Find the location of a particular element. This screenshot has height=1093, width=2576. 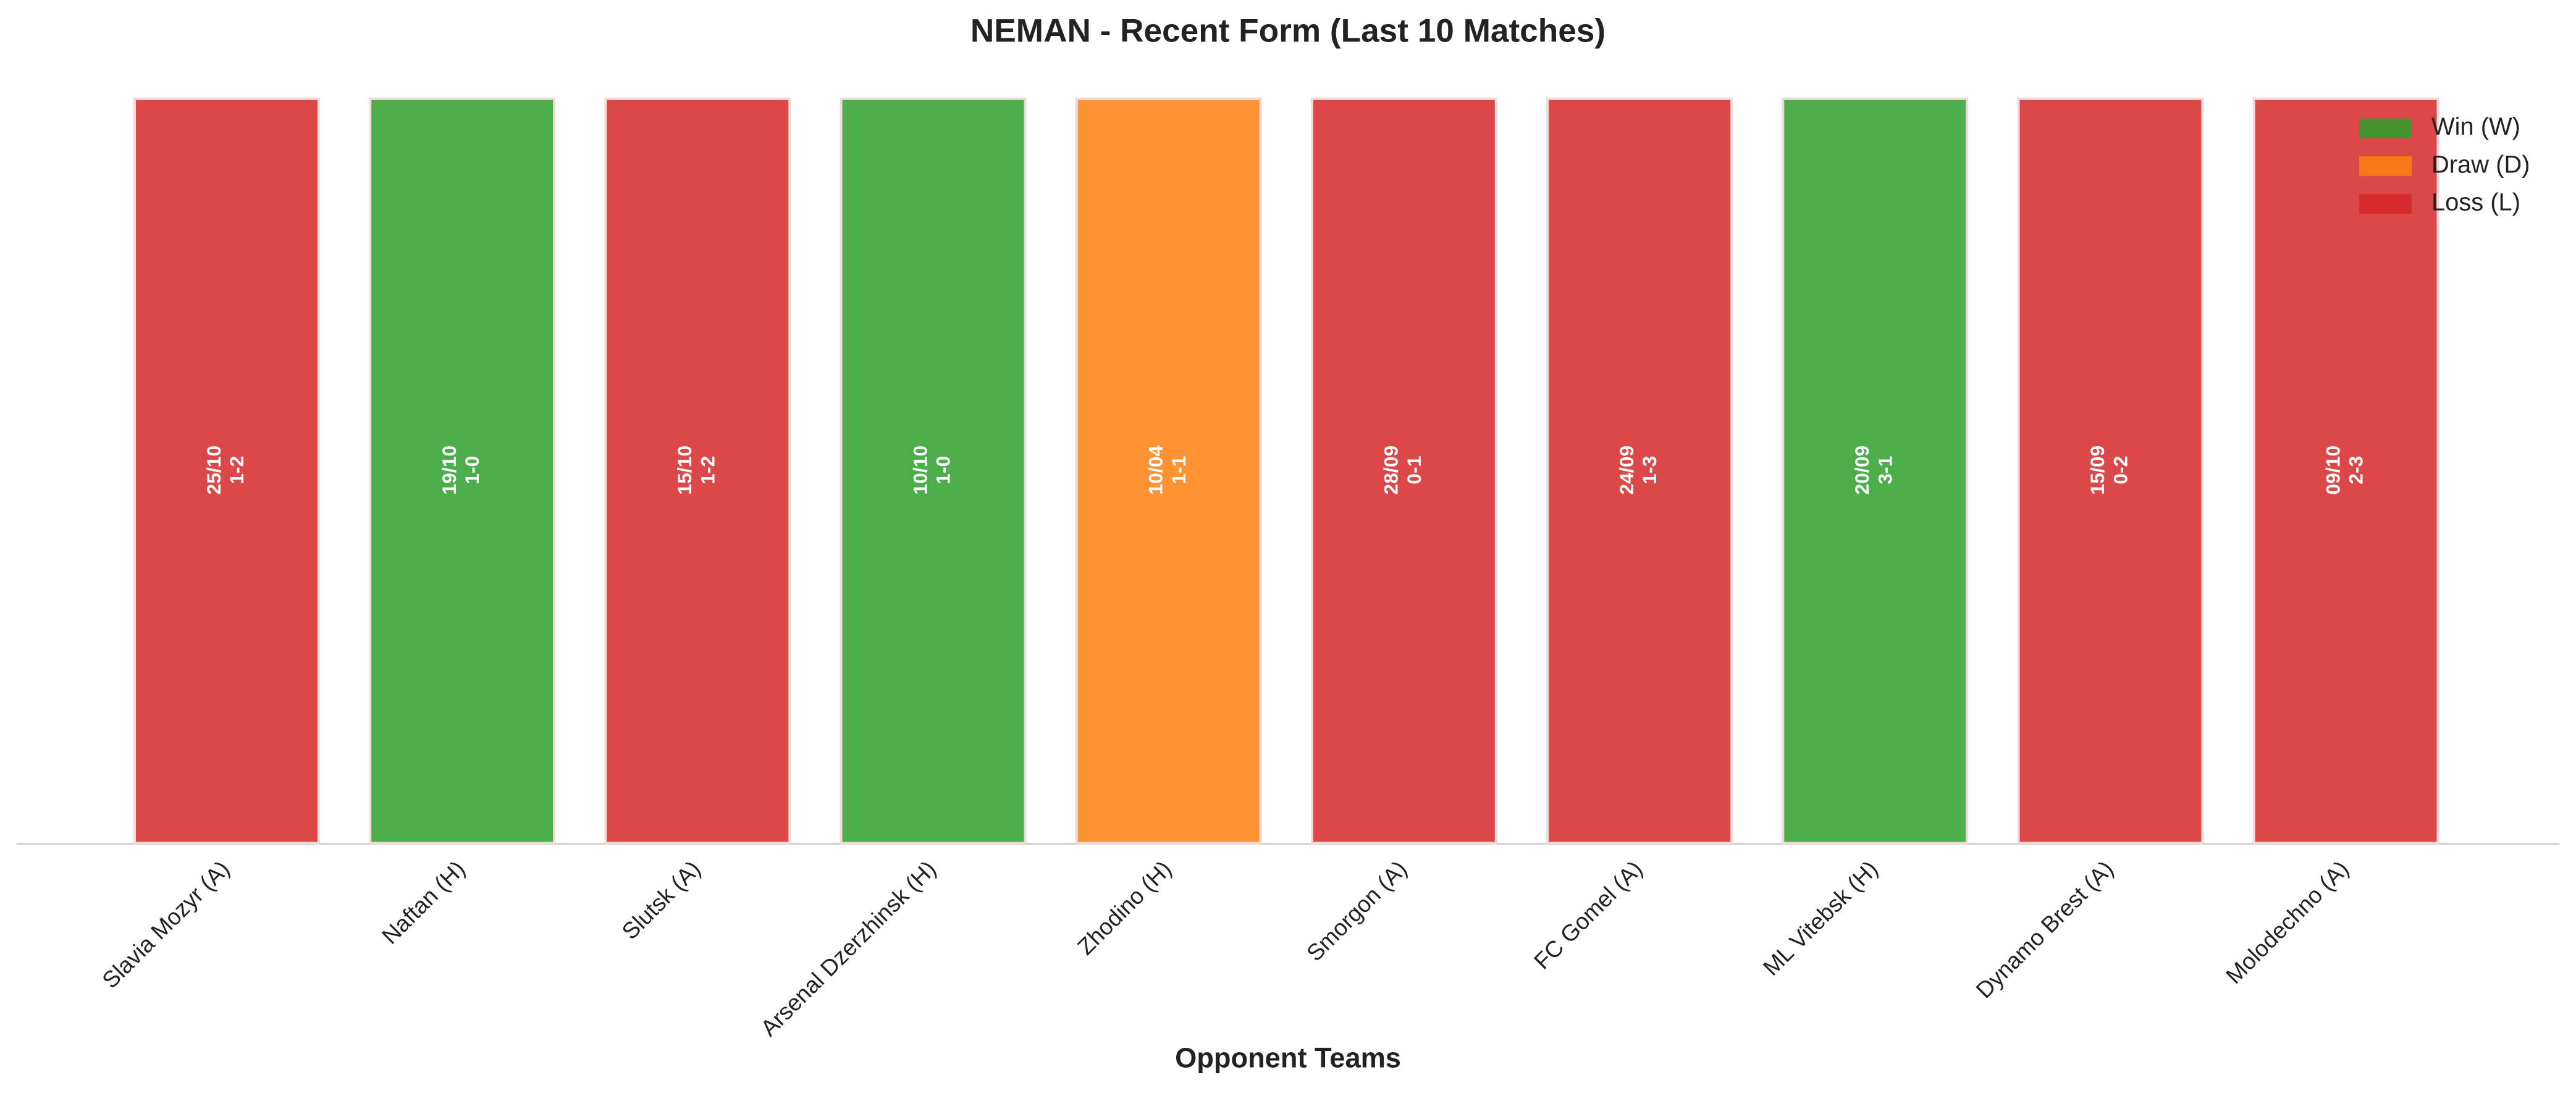

x-tick-label: ML Vitebsk (H) is located at coordinates (1820, 918).